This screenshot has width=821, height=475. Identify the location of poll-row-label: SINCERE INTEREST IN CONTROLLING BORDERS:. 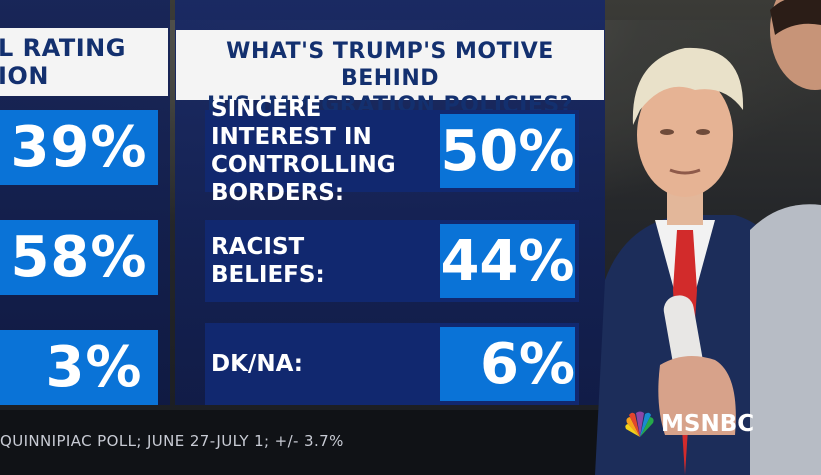
(322, 151).